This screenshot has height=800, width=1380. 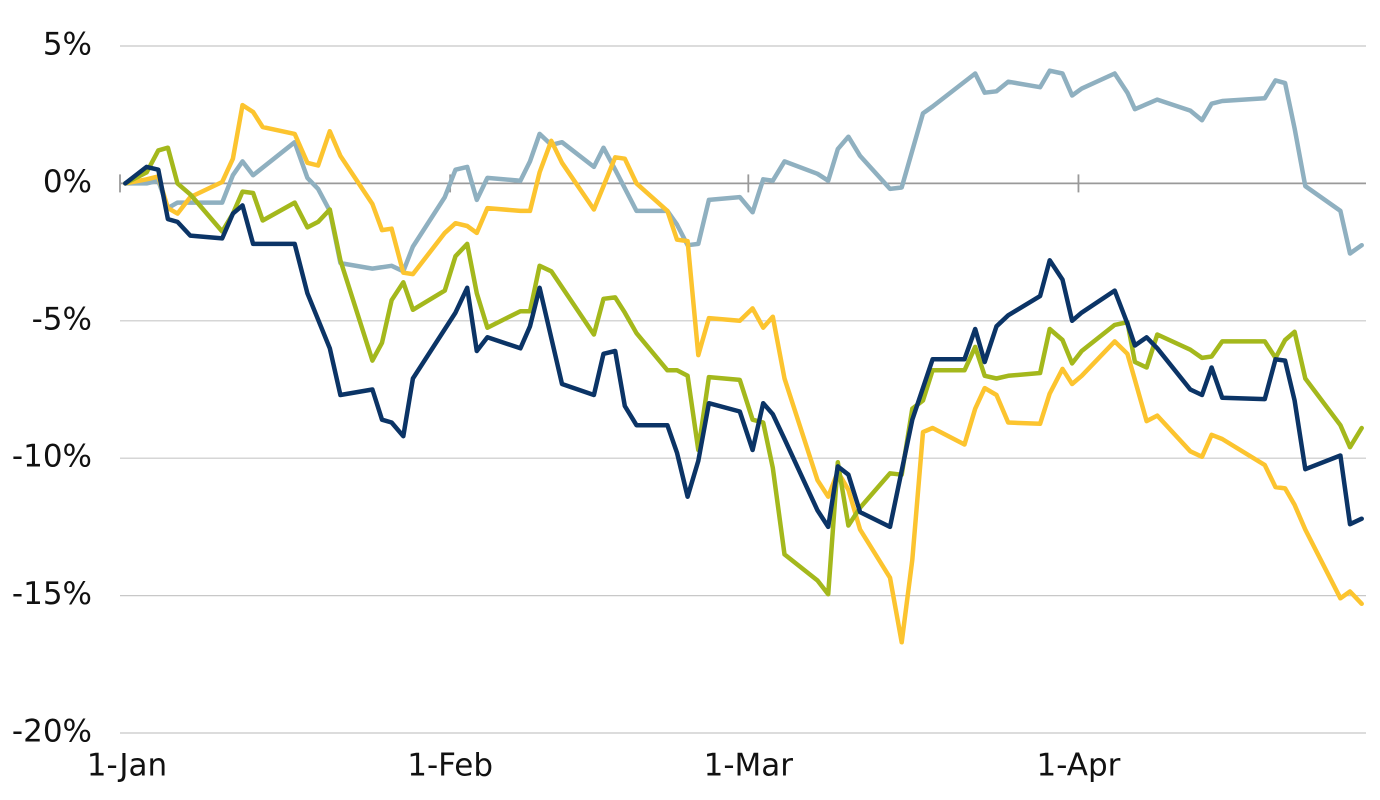 I want to click on x-tick-label: 1-Apr, so click(x=1079, y=766).